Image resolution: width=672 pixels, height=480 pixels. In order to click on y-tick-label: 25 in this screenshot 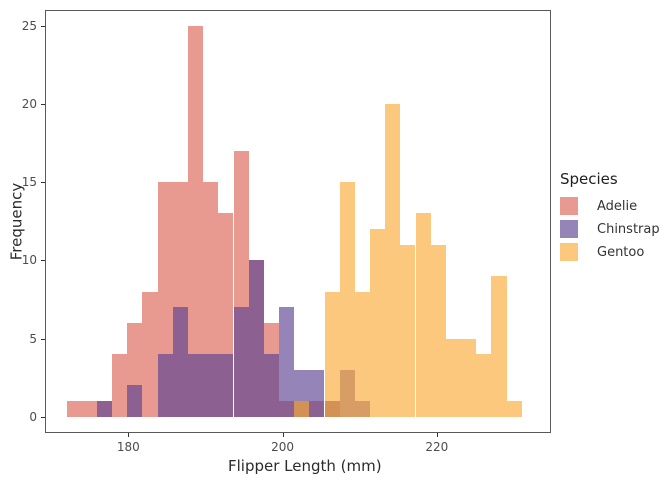, I will do `click(29, 25)`.